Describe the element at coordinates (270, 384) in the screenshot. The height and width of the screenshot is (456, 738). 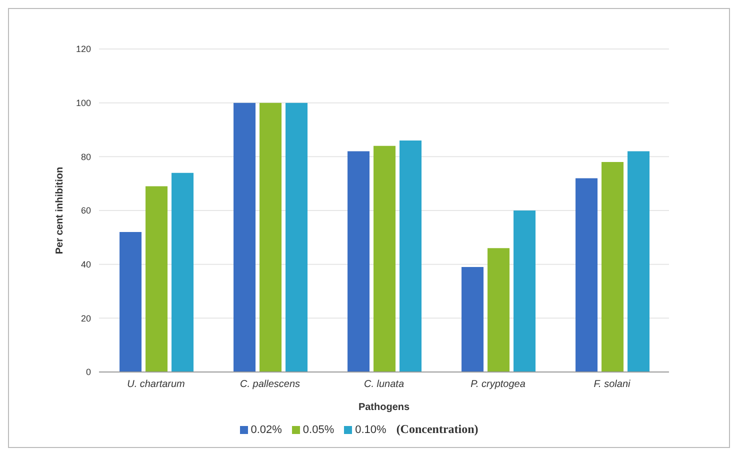
I see `x-tick-label: C. pallescens` at that location.